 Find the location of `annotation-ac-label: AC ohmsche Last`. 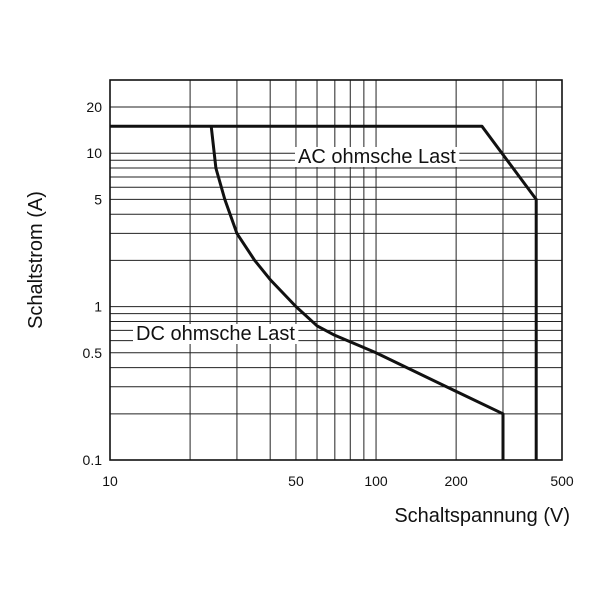

annotation-ac-label: AC ohmsche Last is located at coordinates (377, 157).